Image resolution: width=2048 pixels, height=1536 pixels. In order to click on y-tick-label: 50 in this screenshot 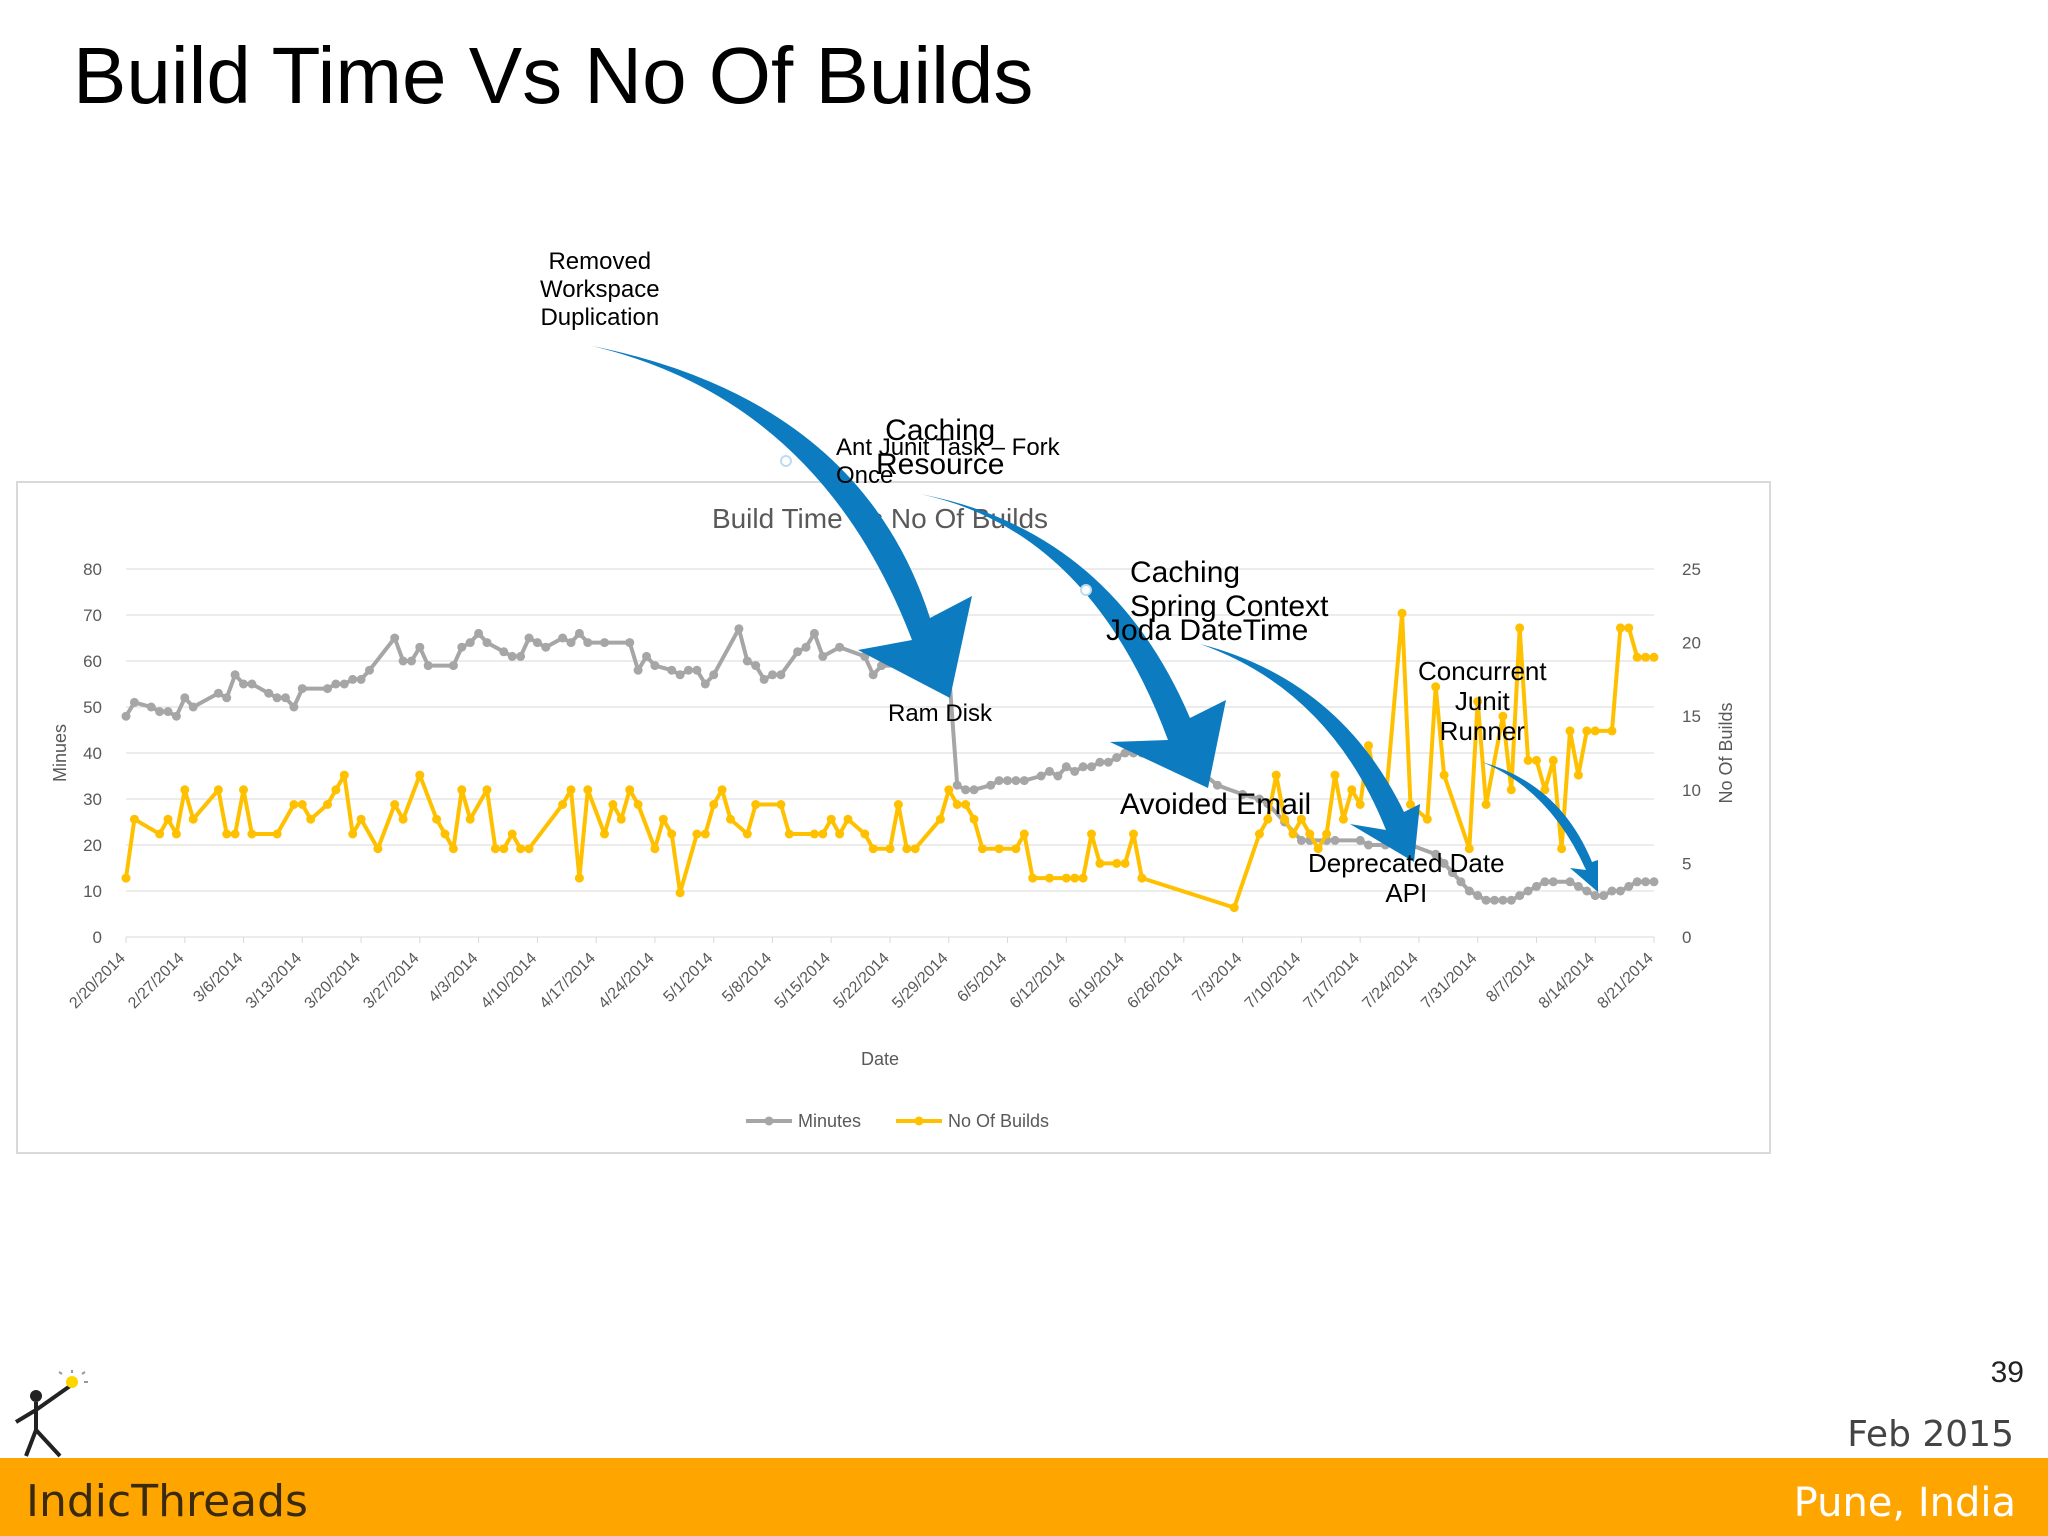, I will do `click(92, 707)`.